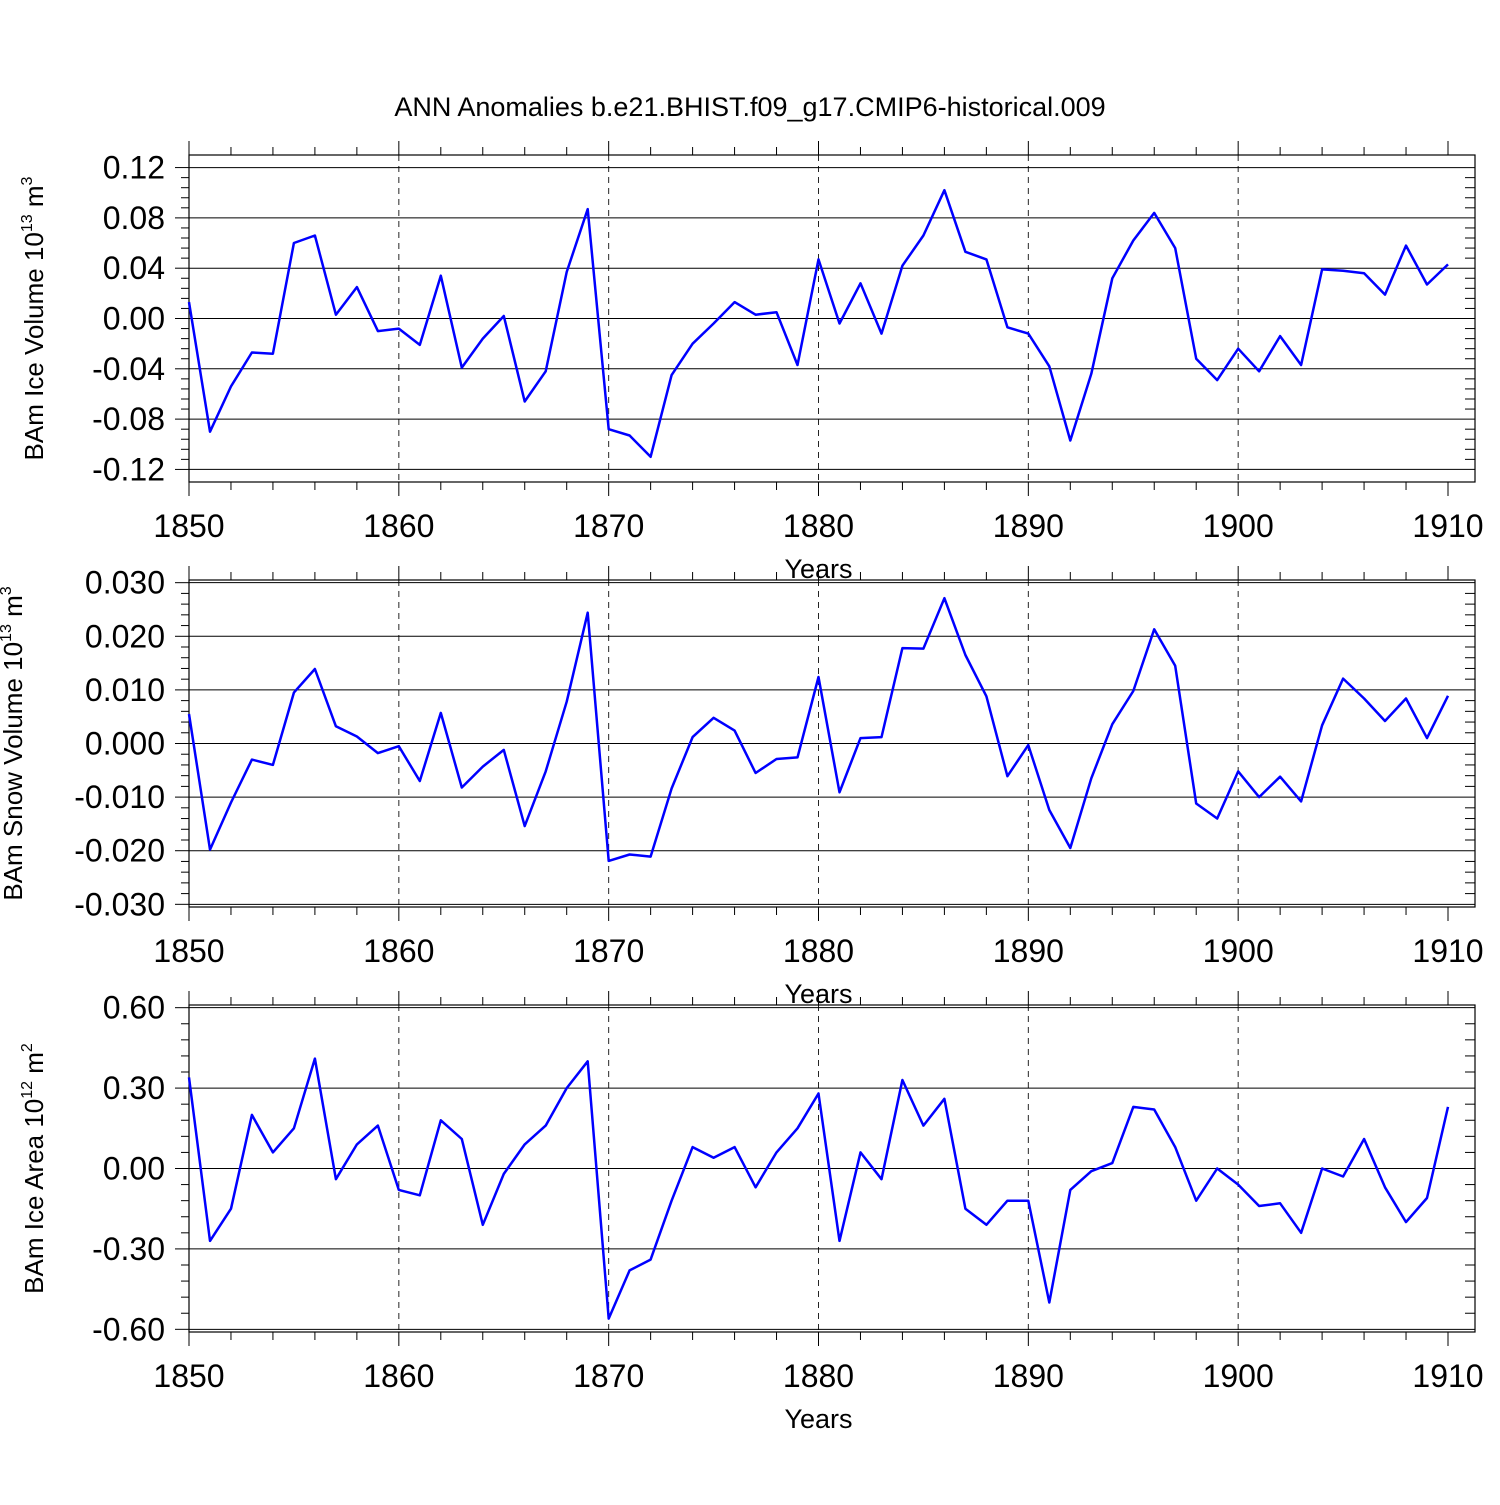  I want to click on y-axis-label: BAm Ice Area 1012 m2, so click(34, 1168).